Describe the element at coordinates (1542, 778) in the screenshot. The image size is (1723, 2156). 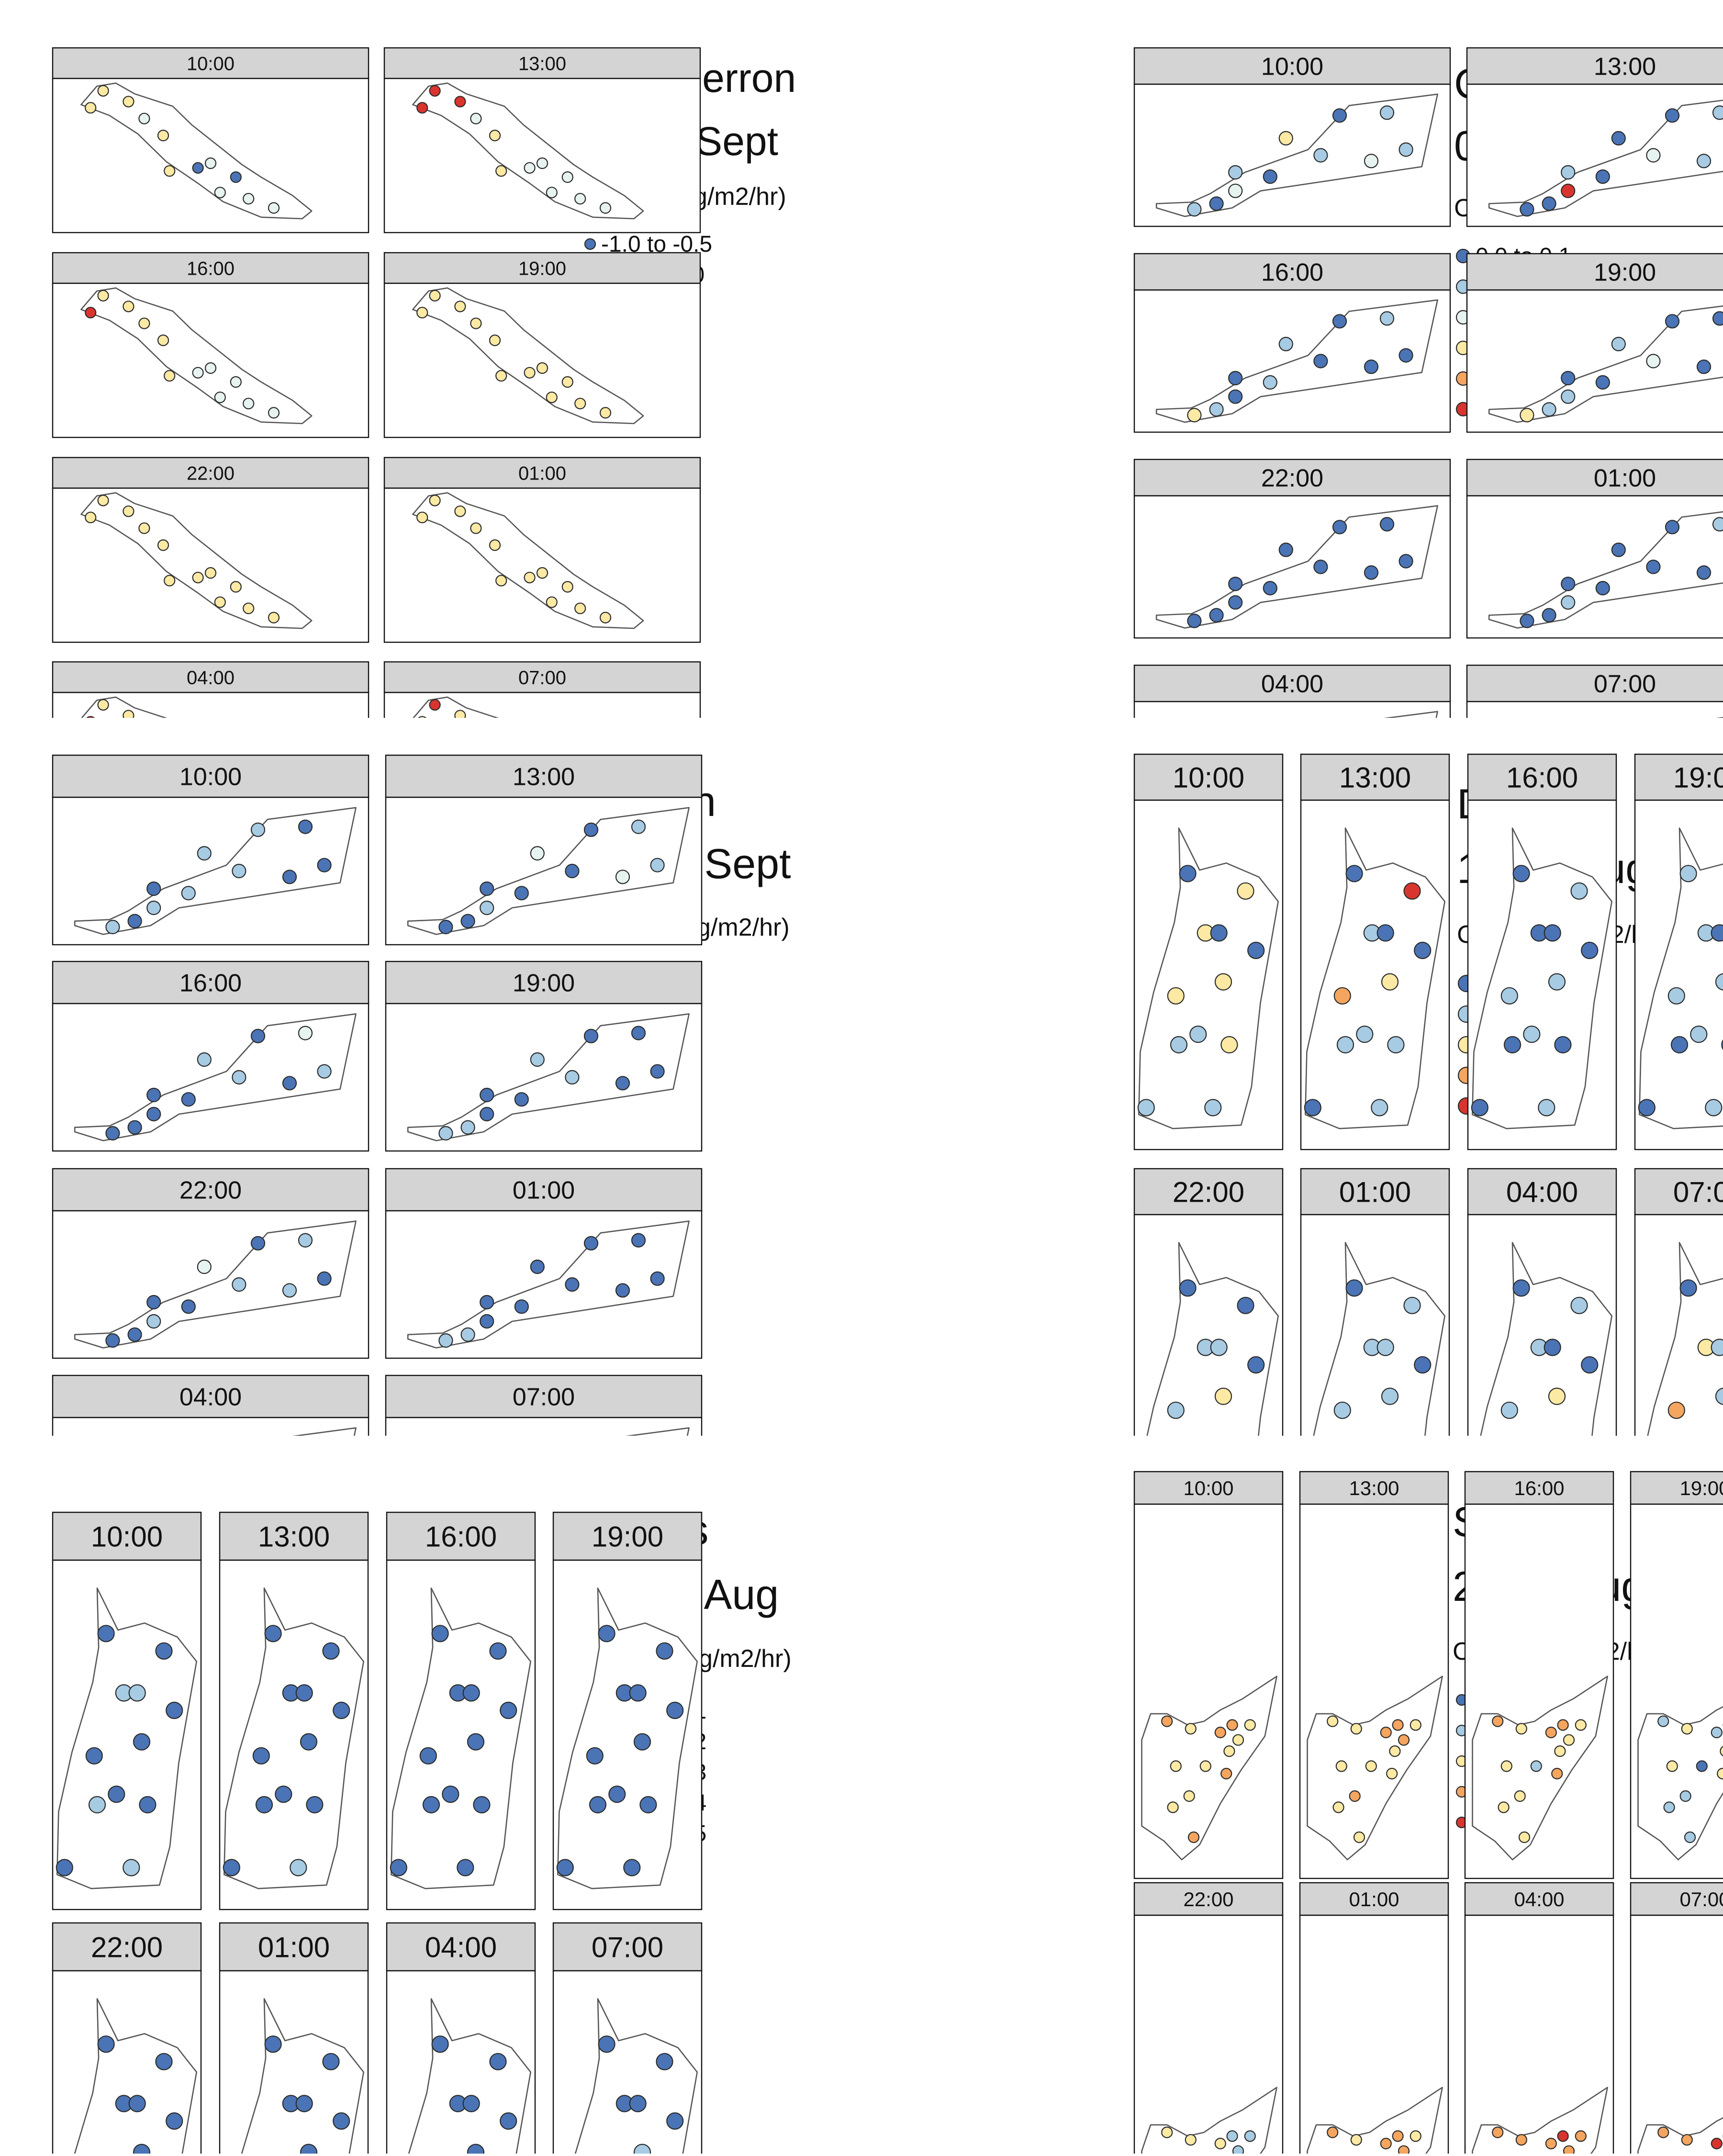
I see `facet-time-label: 16:00` at that location.